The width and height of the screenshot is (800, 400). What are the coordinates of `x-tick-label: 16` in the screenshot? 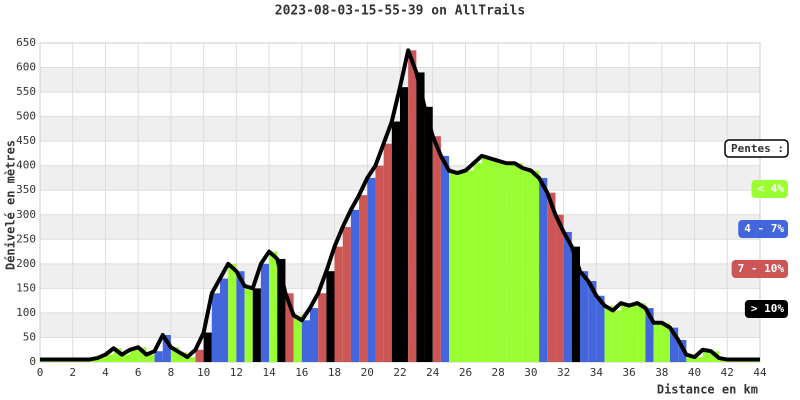 It's located at (301, 372).